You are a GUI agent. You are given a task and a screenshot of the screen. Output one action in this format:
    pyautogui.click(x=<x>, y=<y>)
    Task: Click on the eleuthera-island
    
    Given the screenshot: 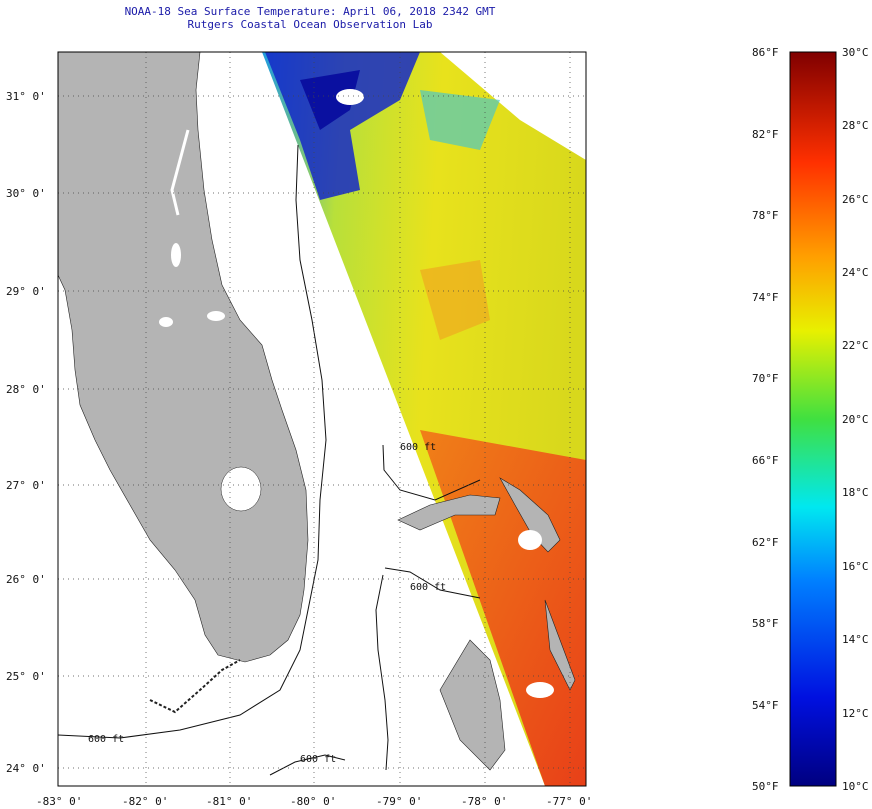 What is the action you would take?
    pyautogui.click(x=560, y=645)
    